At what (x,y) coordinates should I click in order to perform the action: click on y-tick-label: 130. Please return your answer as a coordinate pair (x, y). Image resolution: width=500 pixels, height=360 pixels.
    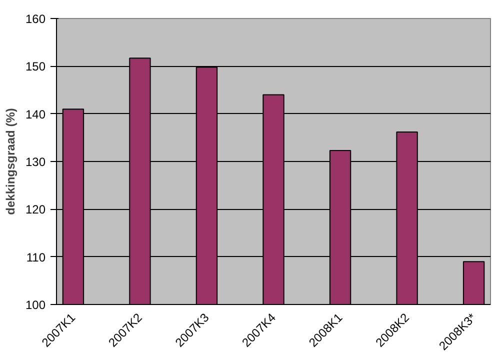
    Looking at the image, I should click on (35, 162).